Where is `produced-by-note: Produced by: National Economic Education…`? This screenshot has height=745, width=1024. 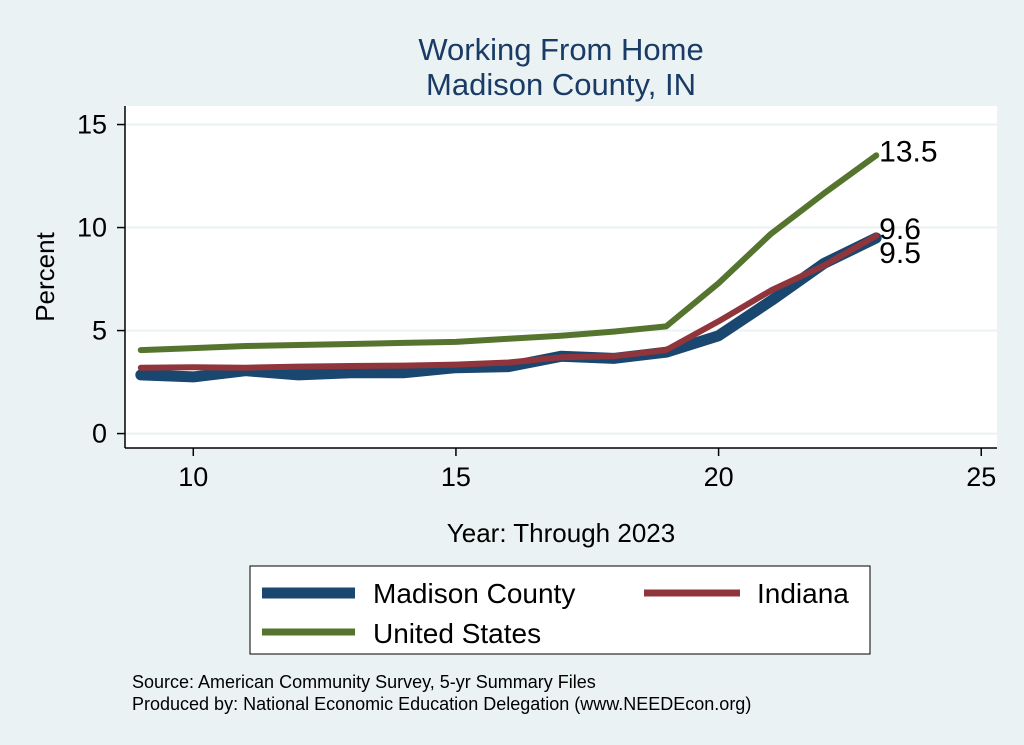 produced-by-note: Produced by: National Economic Education… is located at coordinates (441, 704).